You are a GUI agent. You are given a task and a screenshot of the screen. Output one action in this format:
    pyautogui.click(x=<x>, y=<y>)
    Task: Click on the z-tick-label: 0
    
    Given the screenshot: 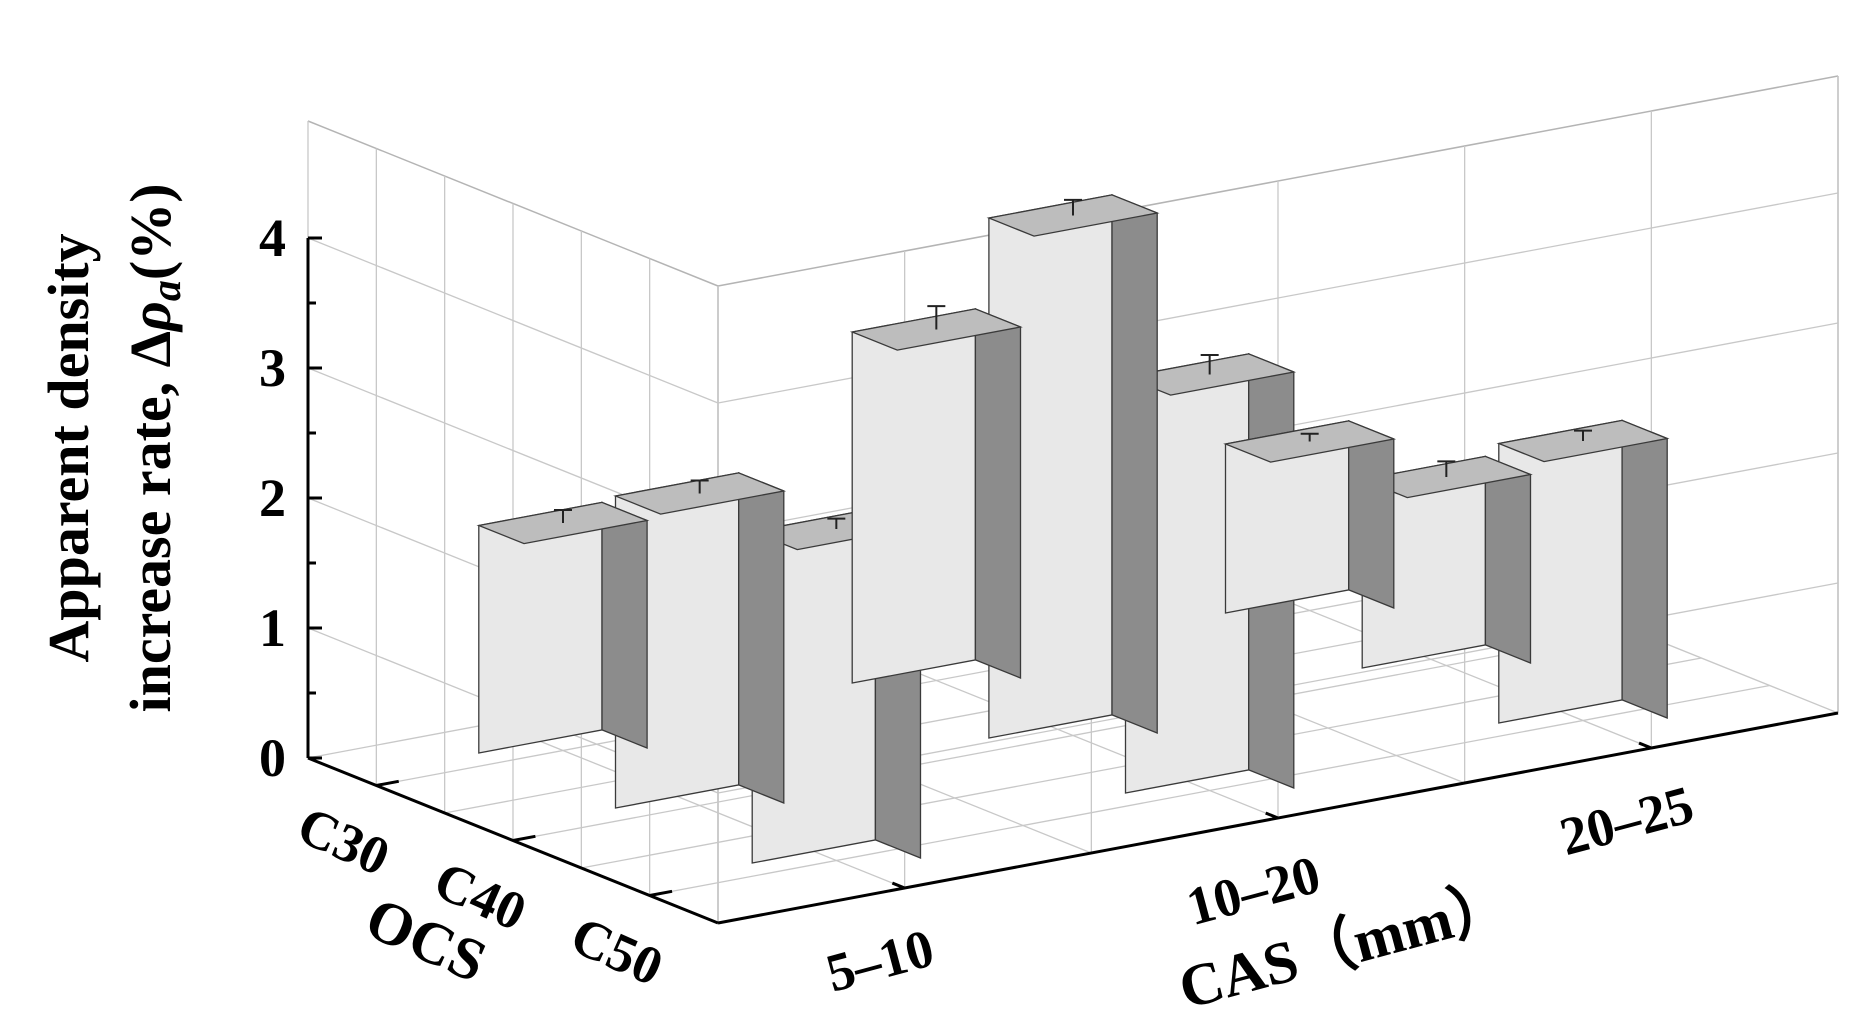 What is the action you would take?
    pyautogui.click(x=272, y=758)
    